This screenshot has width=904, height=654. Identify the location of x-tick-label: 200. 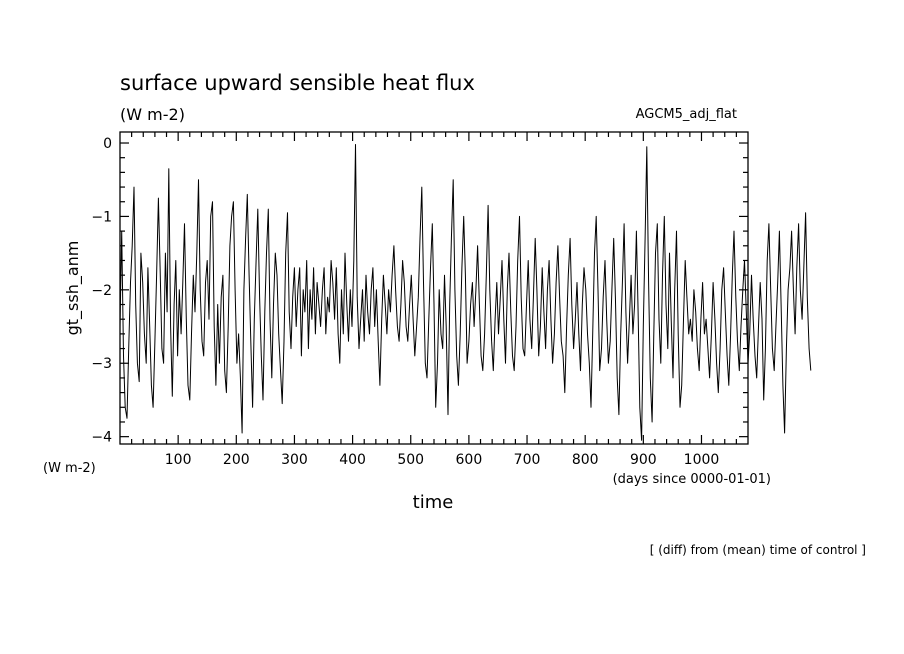
(236, 460).